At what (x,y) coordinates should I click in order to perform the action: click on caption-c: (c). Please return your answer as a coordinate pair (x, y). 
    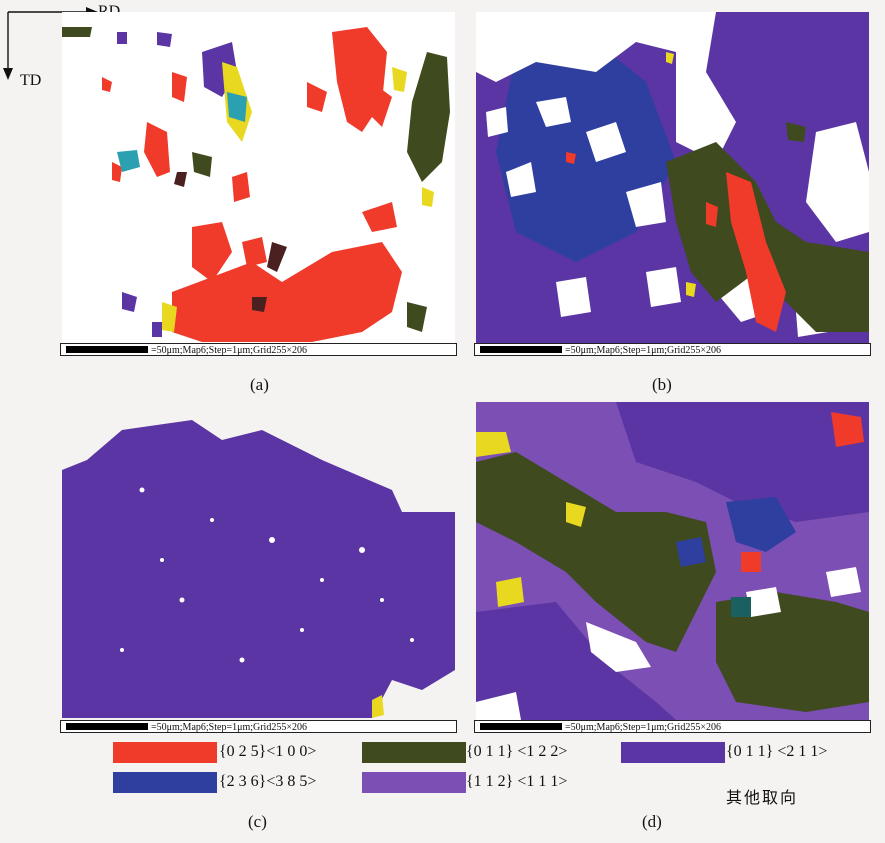
    Looking at the image, I should click on (257, 821).